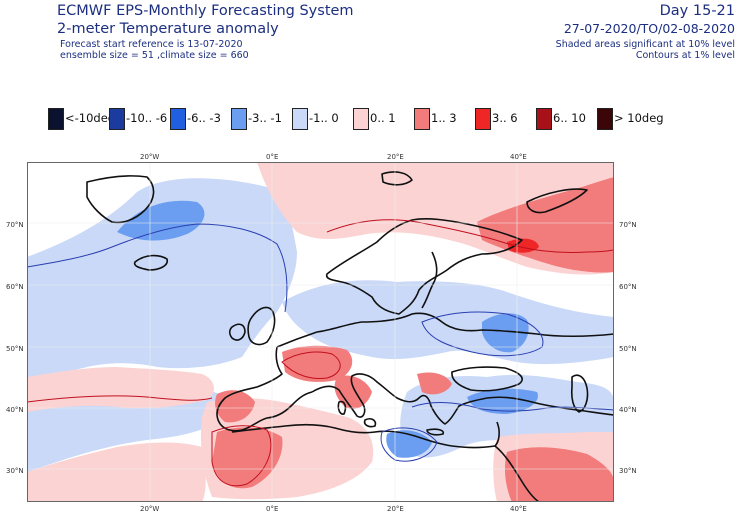 This screenshot has height=516, width=745. Describe the element at coordinates (15, 471) in the screenshot. I see `lat-label-left: 30°N` at that location.